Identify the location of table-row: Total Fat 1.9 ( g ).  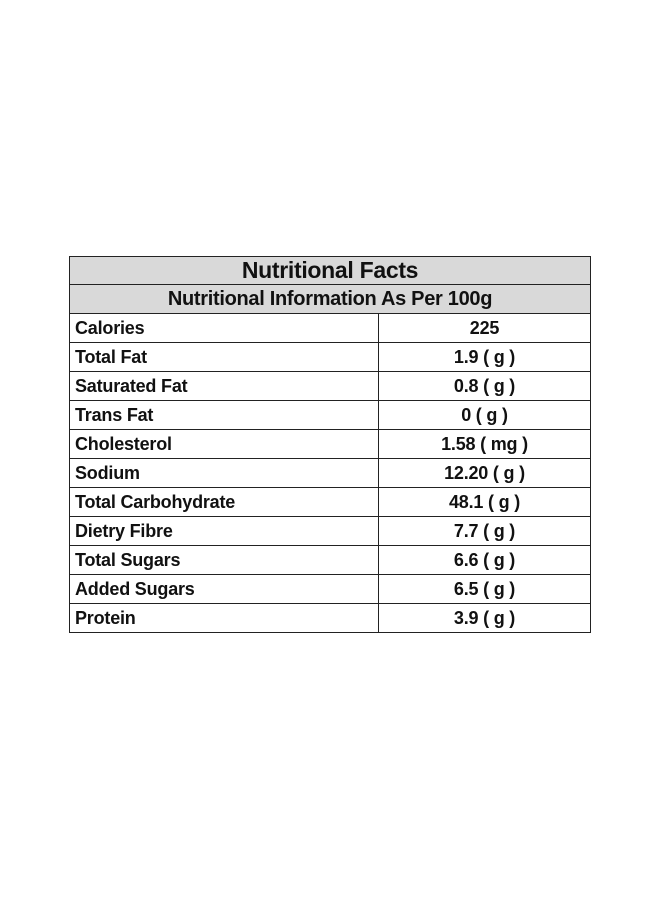
(330, 357).